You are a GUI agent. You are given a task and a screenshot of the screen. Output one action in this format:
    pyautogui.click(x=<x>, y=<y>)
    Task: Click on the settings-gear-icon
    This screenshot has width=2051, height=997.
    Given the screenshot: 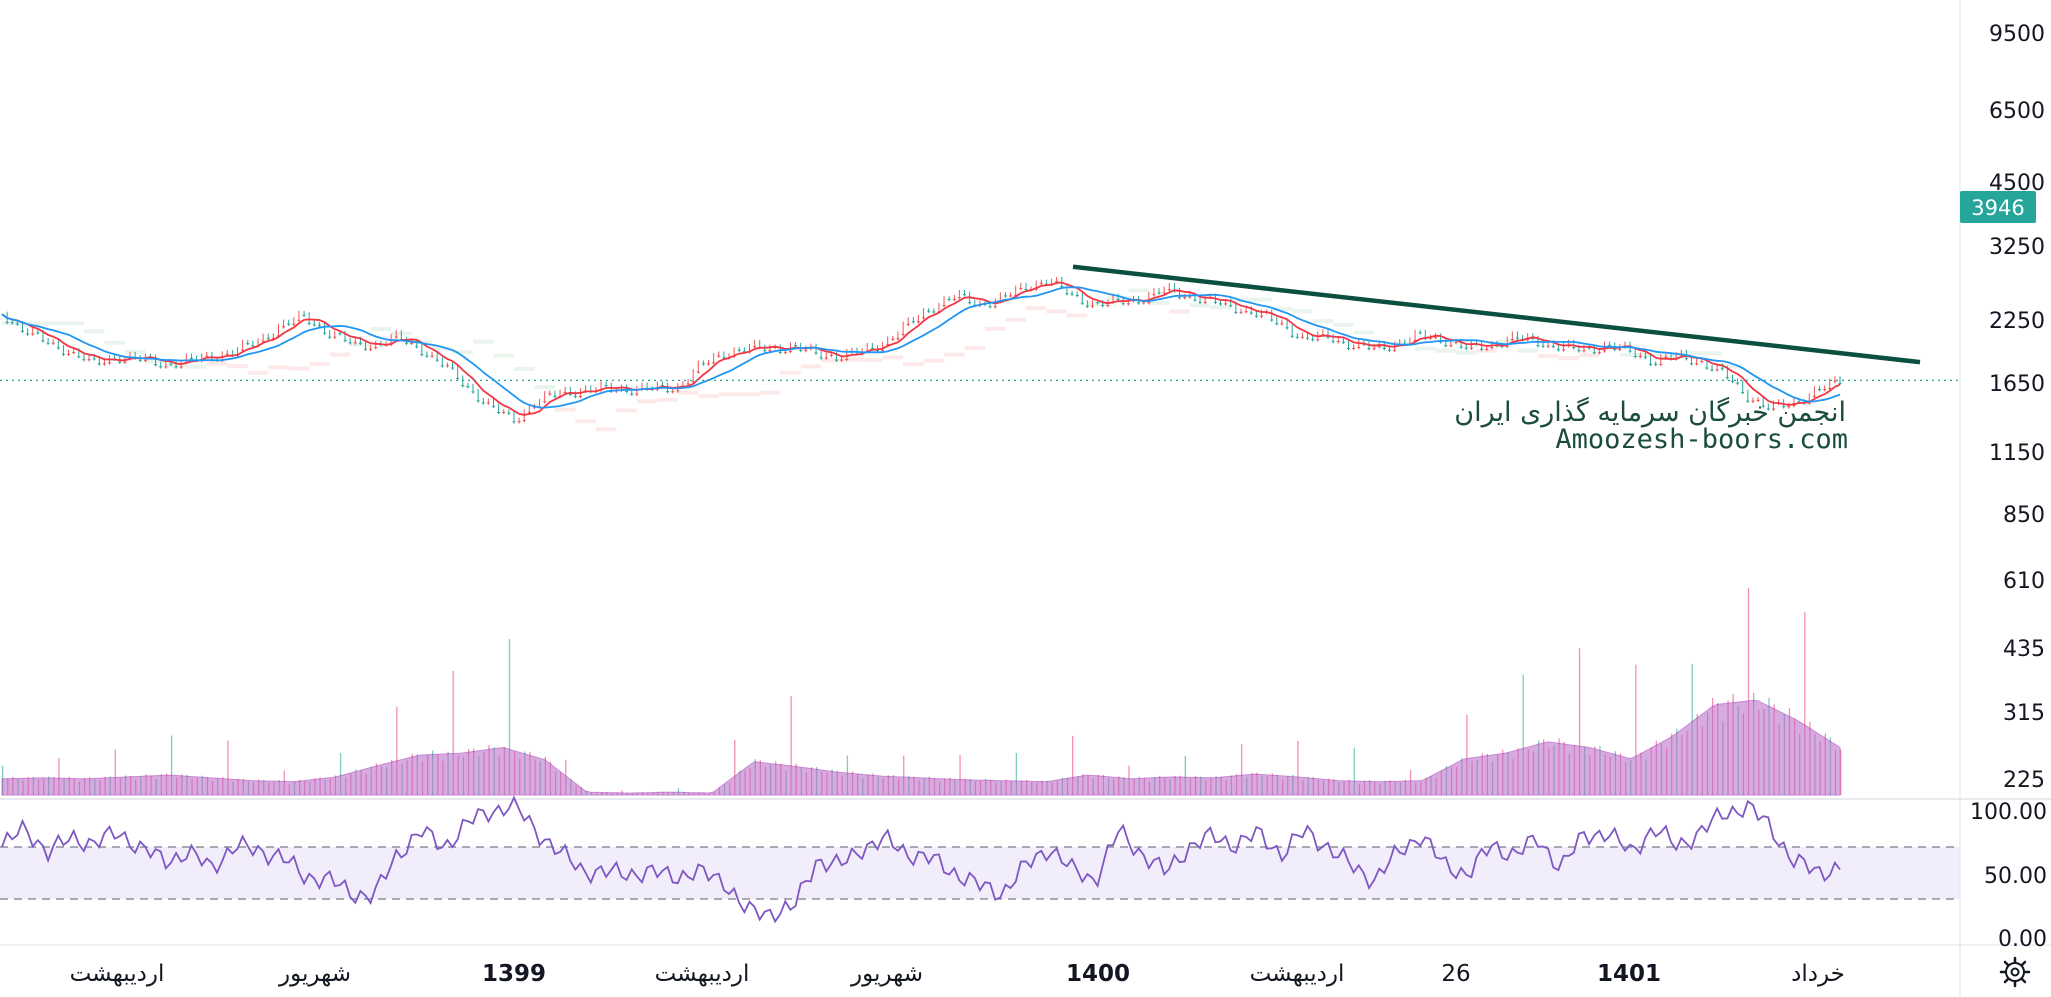 What is the action you would take?
    pyautogui.click(x=2015, y=972)
    